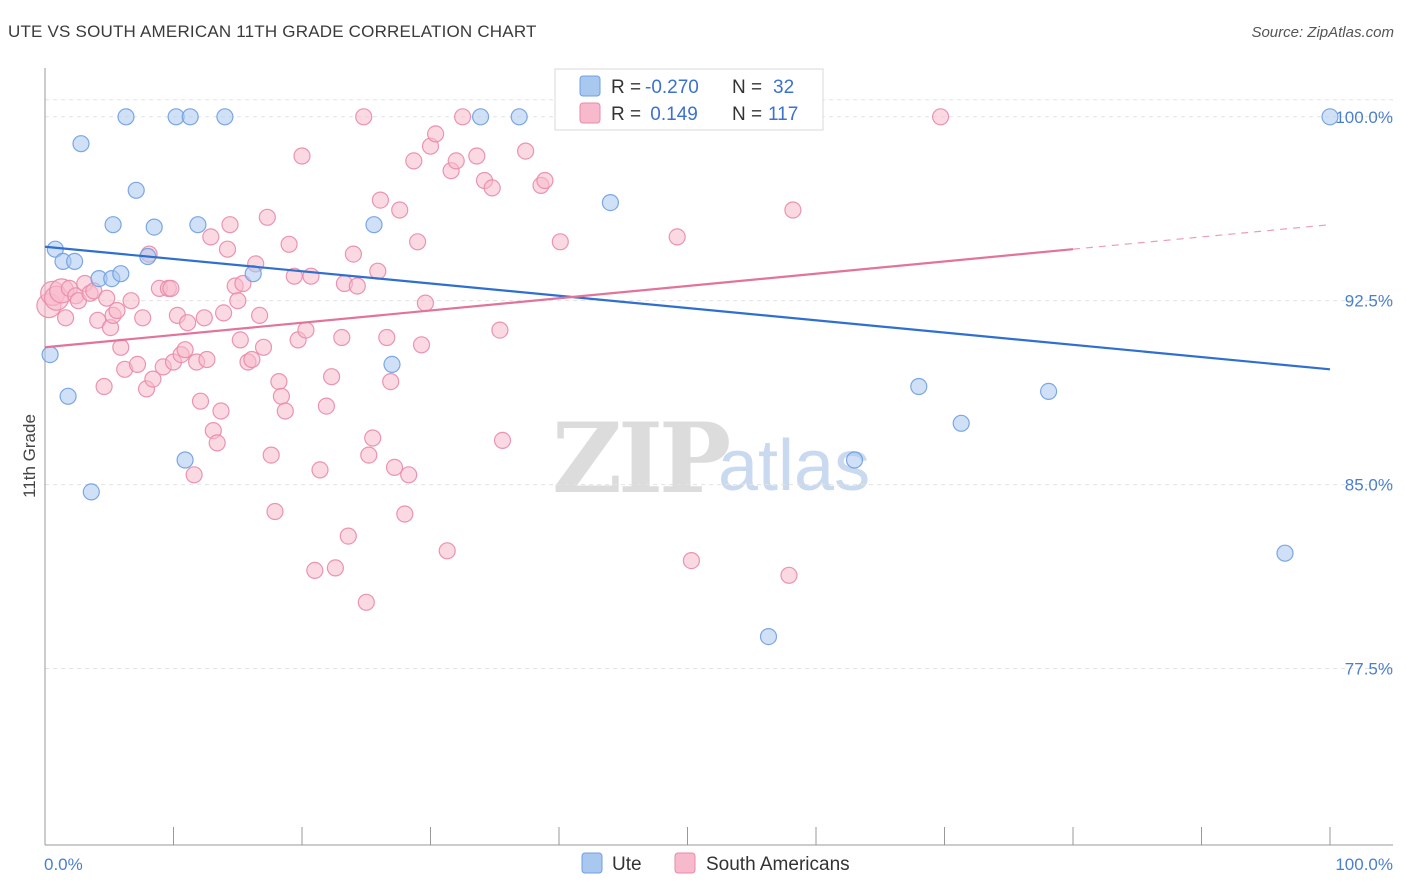 The image size is (1406, 892). Describe the element at coordinates (778, 864) in the screenshot. I see `bottom-legend-label-south-americans: South Americans` at that location.